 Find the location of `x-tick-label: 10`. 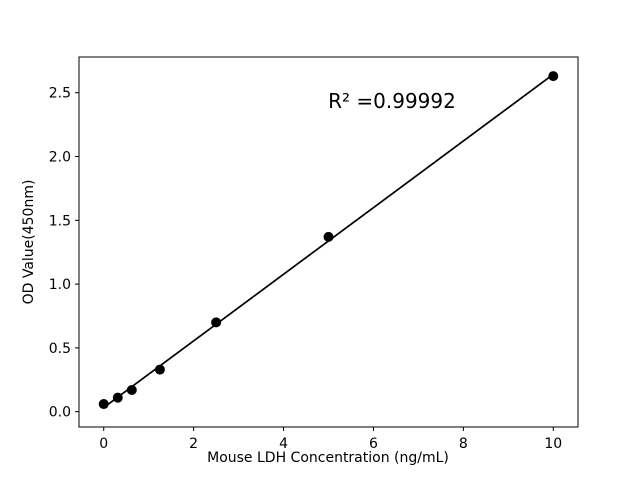

x-tick-label: 10 is located at coordinates (553, 444).